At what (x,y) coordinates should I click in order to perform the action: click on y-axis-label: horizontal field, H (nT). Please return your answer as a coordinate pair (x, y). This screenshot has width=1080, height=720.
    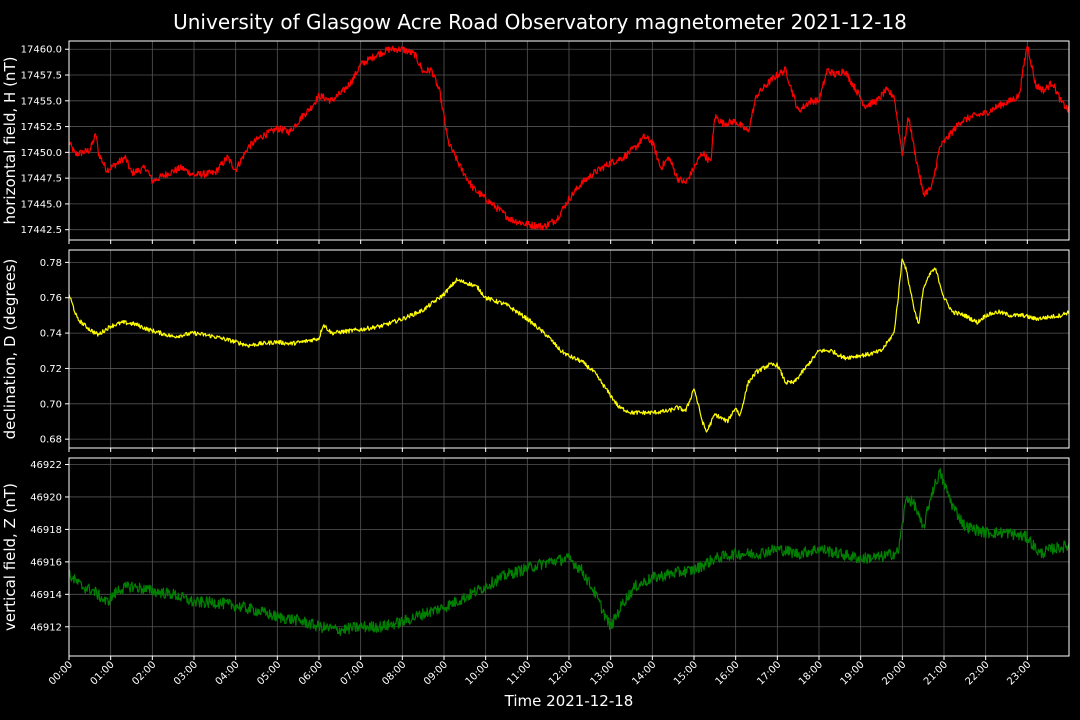
    Looking at the image, I should click on (10, 141).